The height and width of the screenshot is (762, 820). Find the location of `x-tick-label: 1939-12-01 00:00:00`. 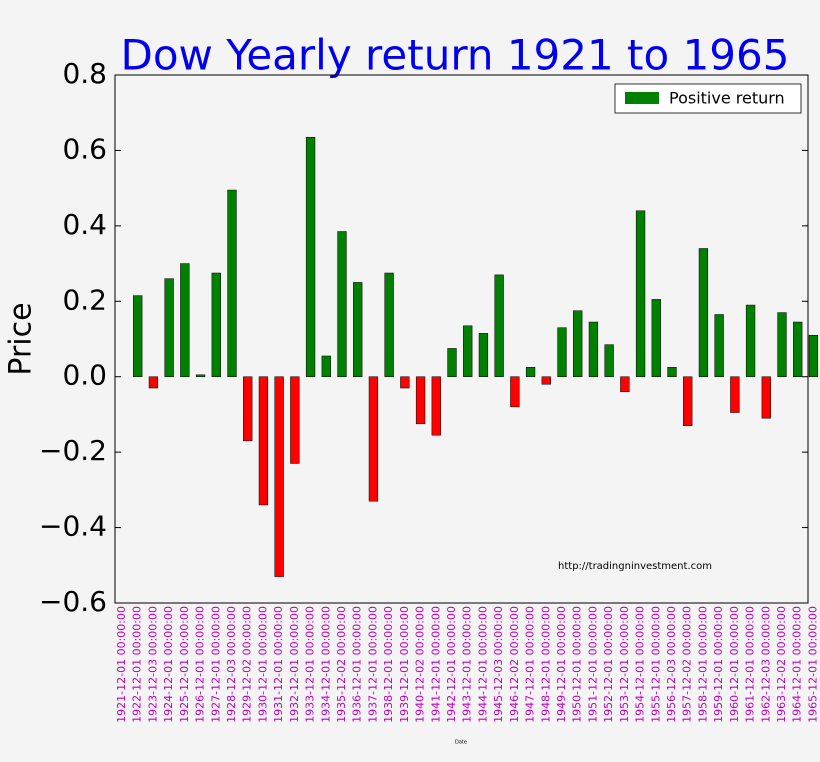

x-tick-label: 1939-12-01 00:00:00 is located at coordinates (404, 664).